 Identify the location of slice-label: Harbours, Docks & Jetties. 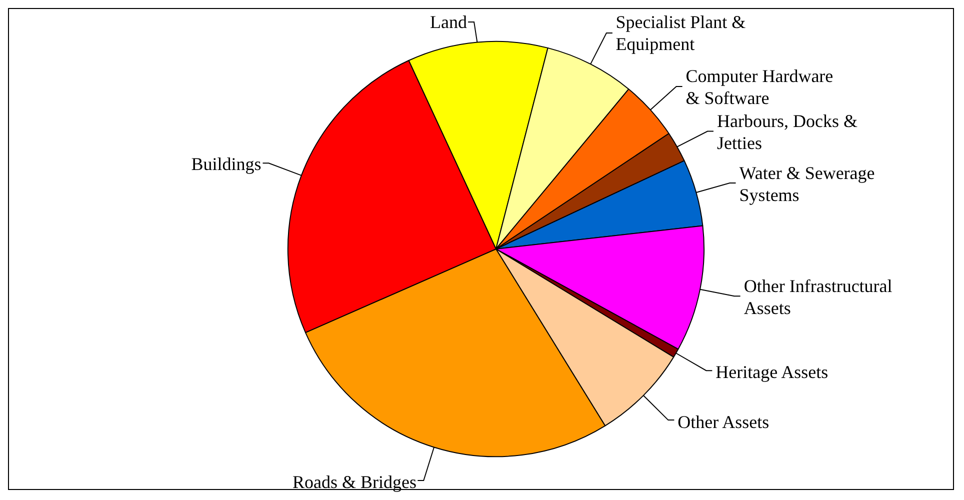
(787, 132).